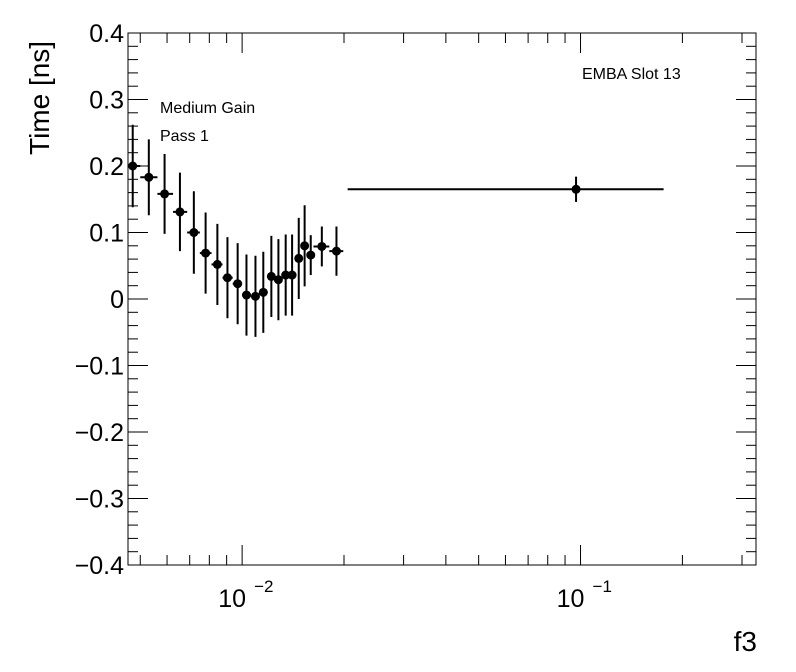 The image size is (796, 672). I want to click on y-tick-label: 0.4, so click(106, 34).